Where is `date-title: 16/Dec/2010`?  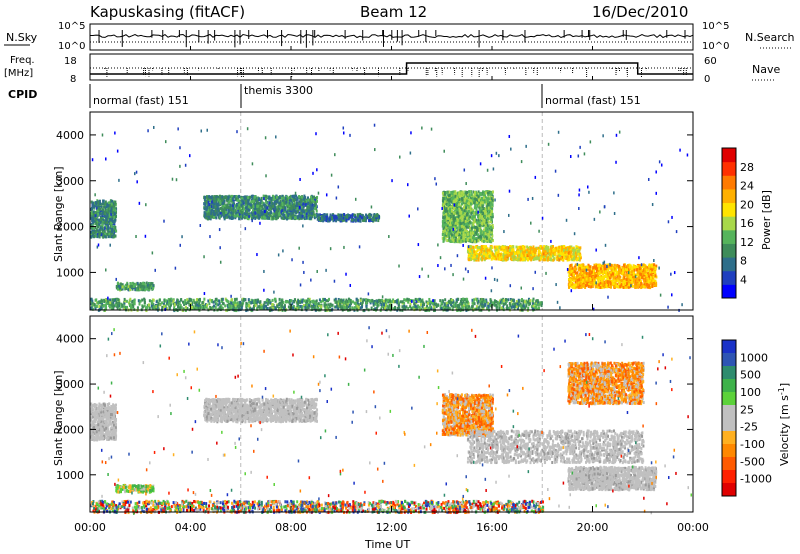
date-title: 16/Dec/2010 is located at coordinates (640, 12).